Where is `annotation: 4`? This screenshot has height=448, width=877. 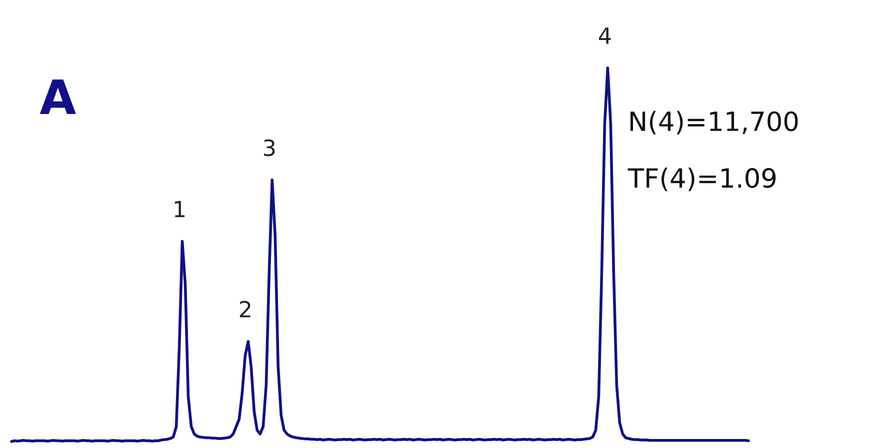
annotation: 4 is located at coordinates (604, 36).